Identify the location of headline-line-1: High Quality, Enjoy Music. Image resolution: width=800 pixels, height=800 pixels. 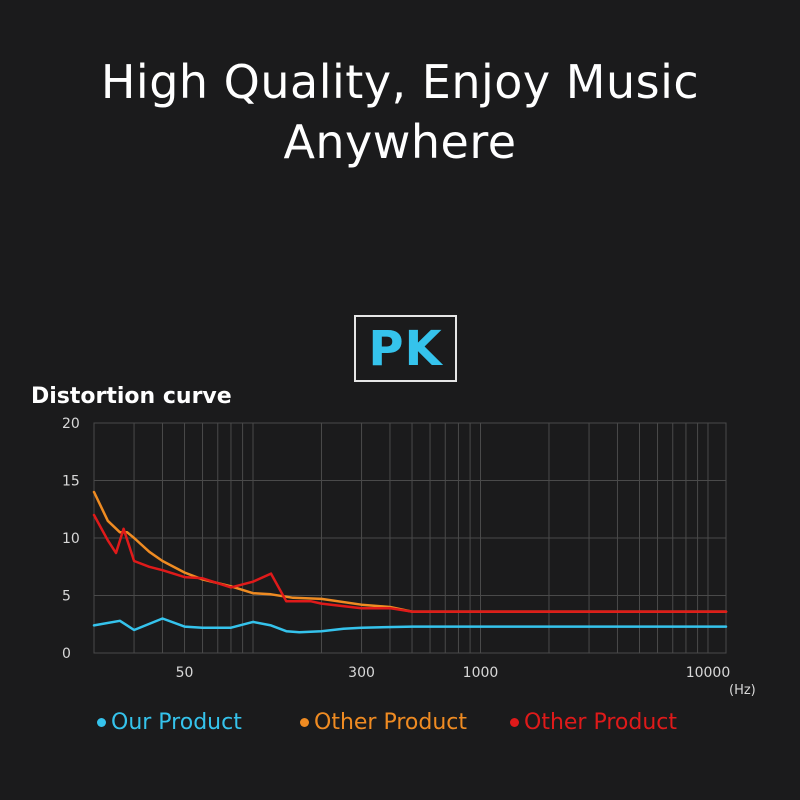
(400, 82).